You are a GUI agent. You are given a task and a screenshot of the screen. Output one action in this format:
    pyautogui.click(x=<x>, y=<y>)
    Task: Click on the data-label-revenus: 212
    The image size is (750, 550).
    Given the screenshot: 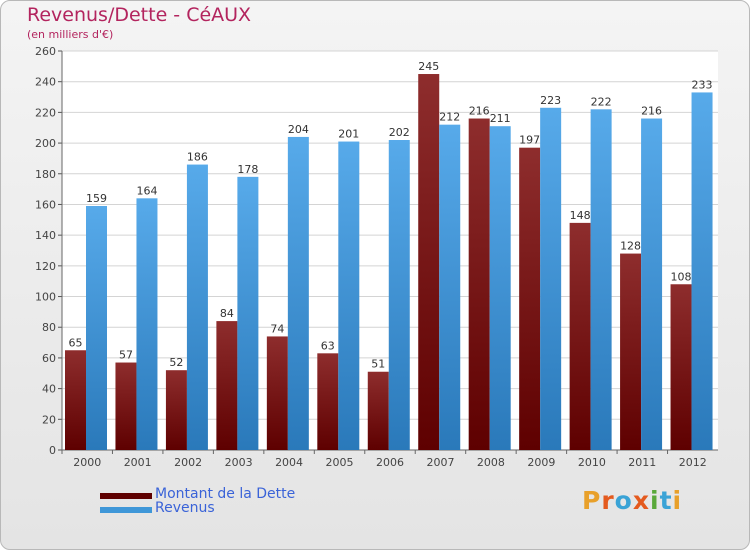 What is the action you would take?
    pyautogui.click(x=449, y=117)
    